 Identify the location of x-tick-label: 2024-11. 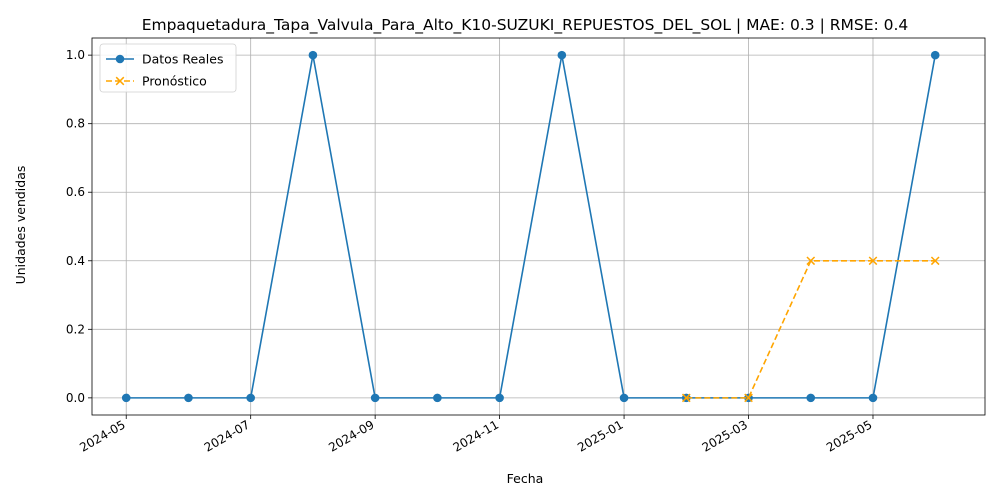
(476, 435).